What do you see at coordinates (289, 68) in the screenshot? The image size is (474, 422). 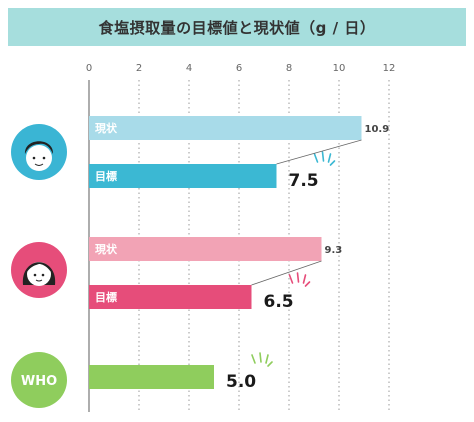 I see `x-tick-label: 8` at bounding box center [289, 68].